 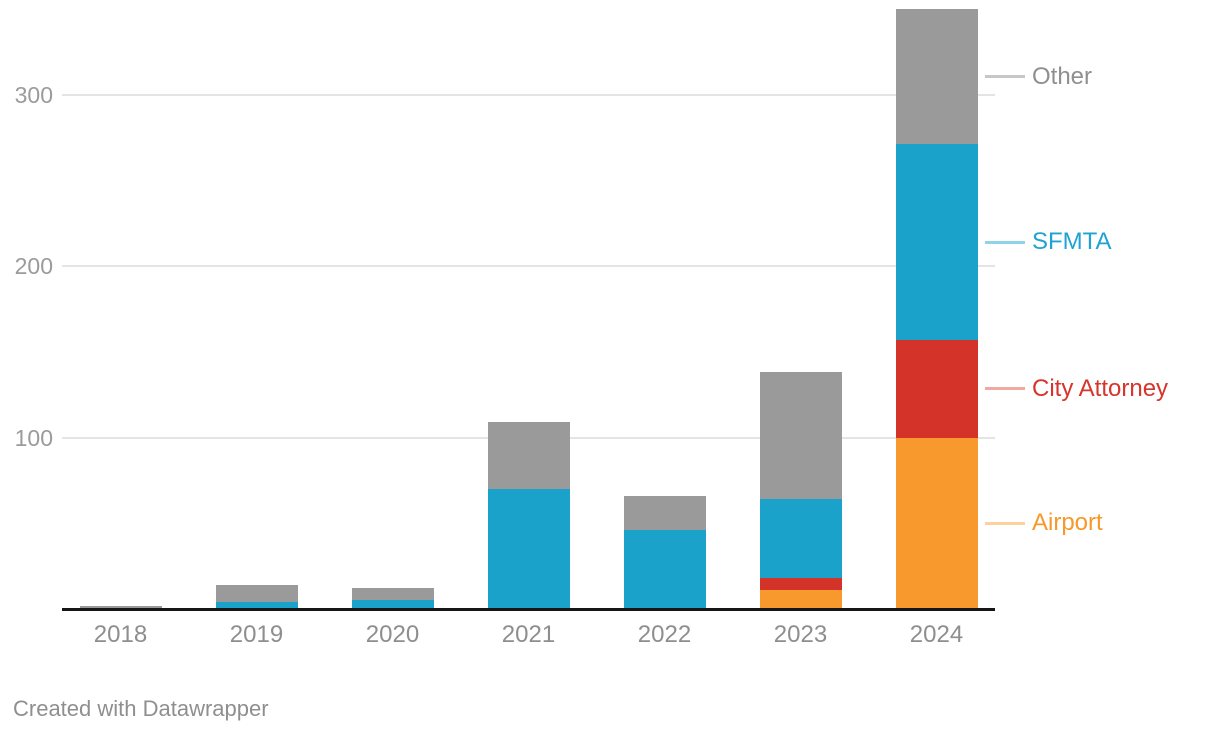 I want to click on x-tick-label-2022: 2022, so click(x=664, y=634).